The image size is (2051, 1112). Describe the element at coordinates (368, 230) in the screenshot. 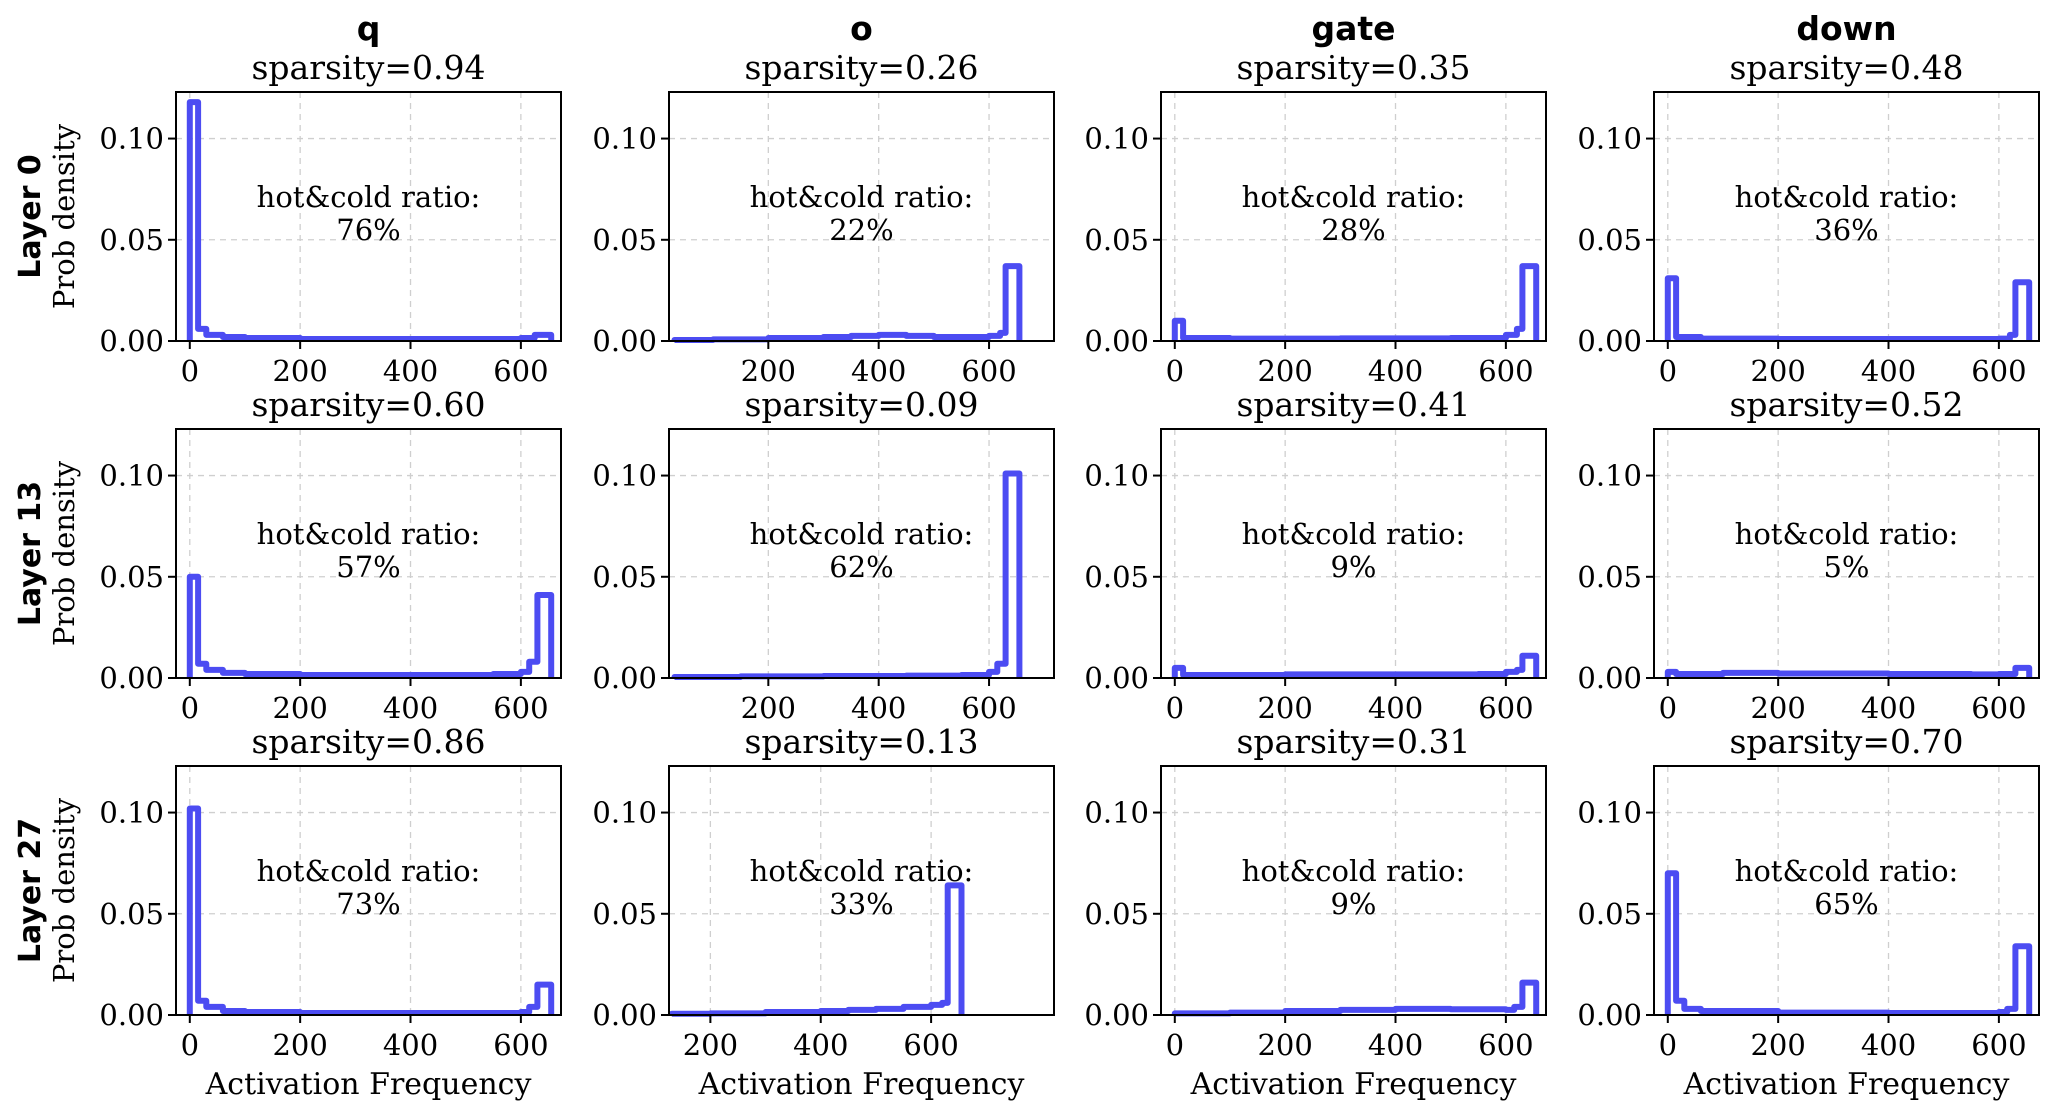

I see `hot-cold-ratio-value: 76%` at that location.